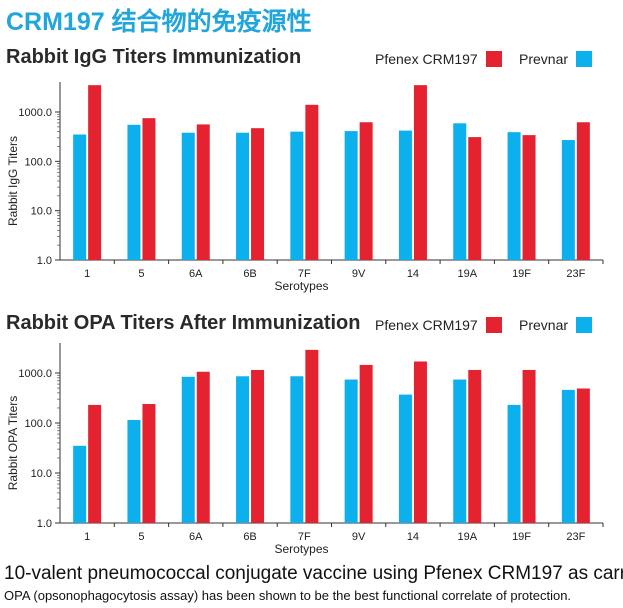 This screenshot has width=623, height=608. What do you see at coordinates (196, 537) in the screenshot?
I see `chart-2-xtick-label: 6A` at bounding box center [196, 537].